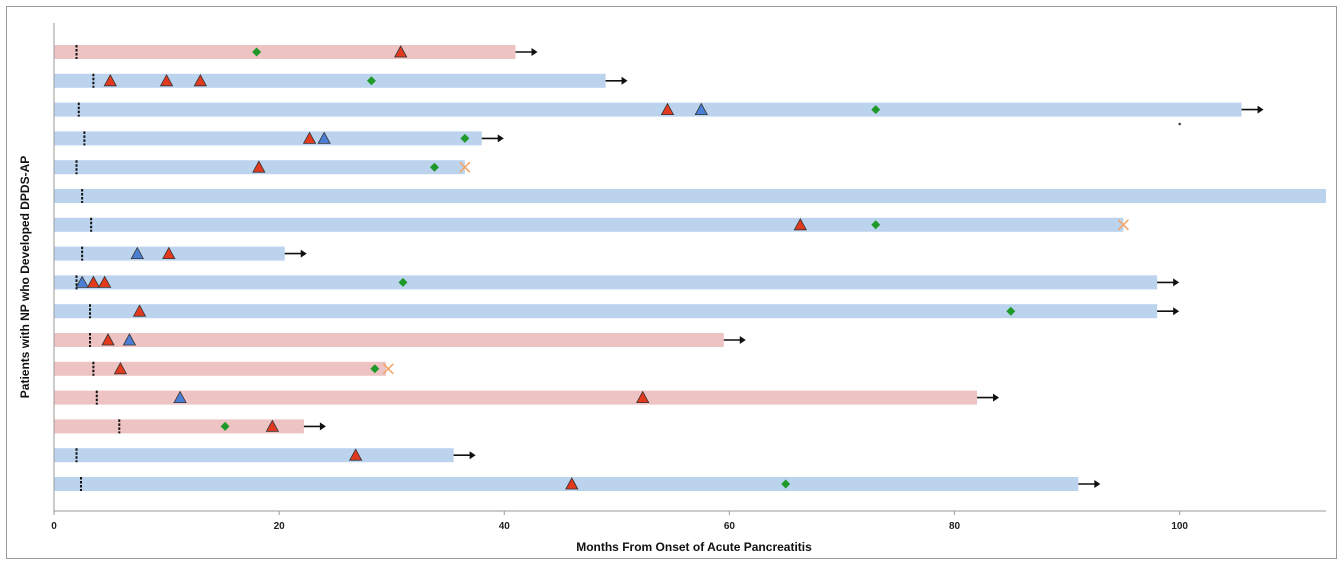 Image resolution: width=1343 pixels, height=565 pixels. Describe the element at coordinates (1179, 526) in the screenshot. I see `x-tick-label: 100` at that location.